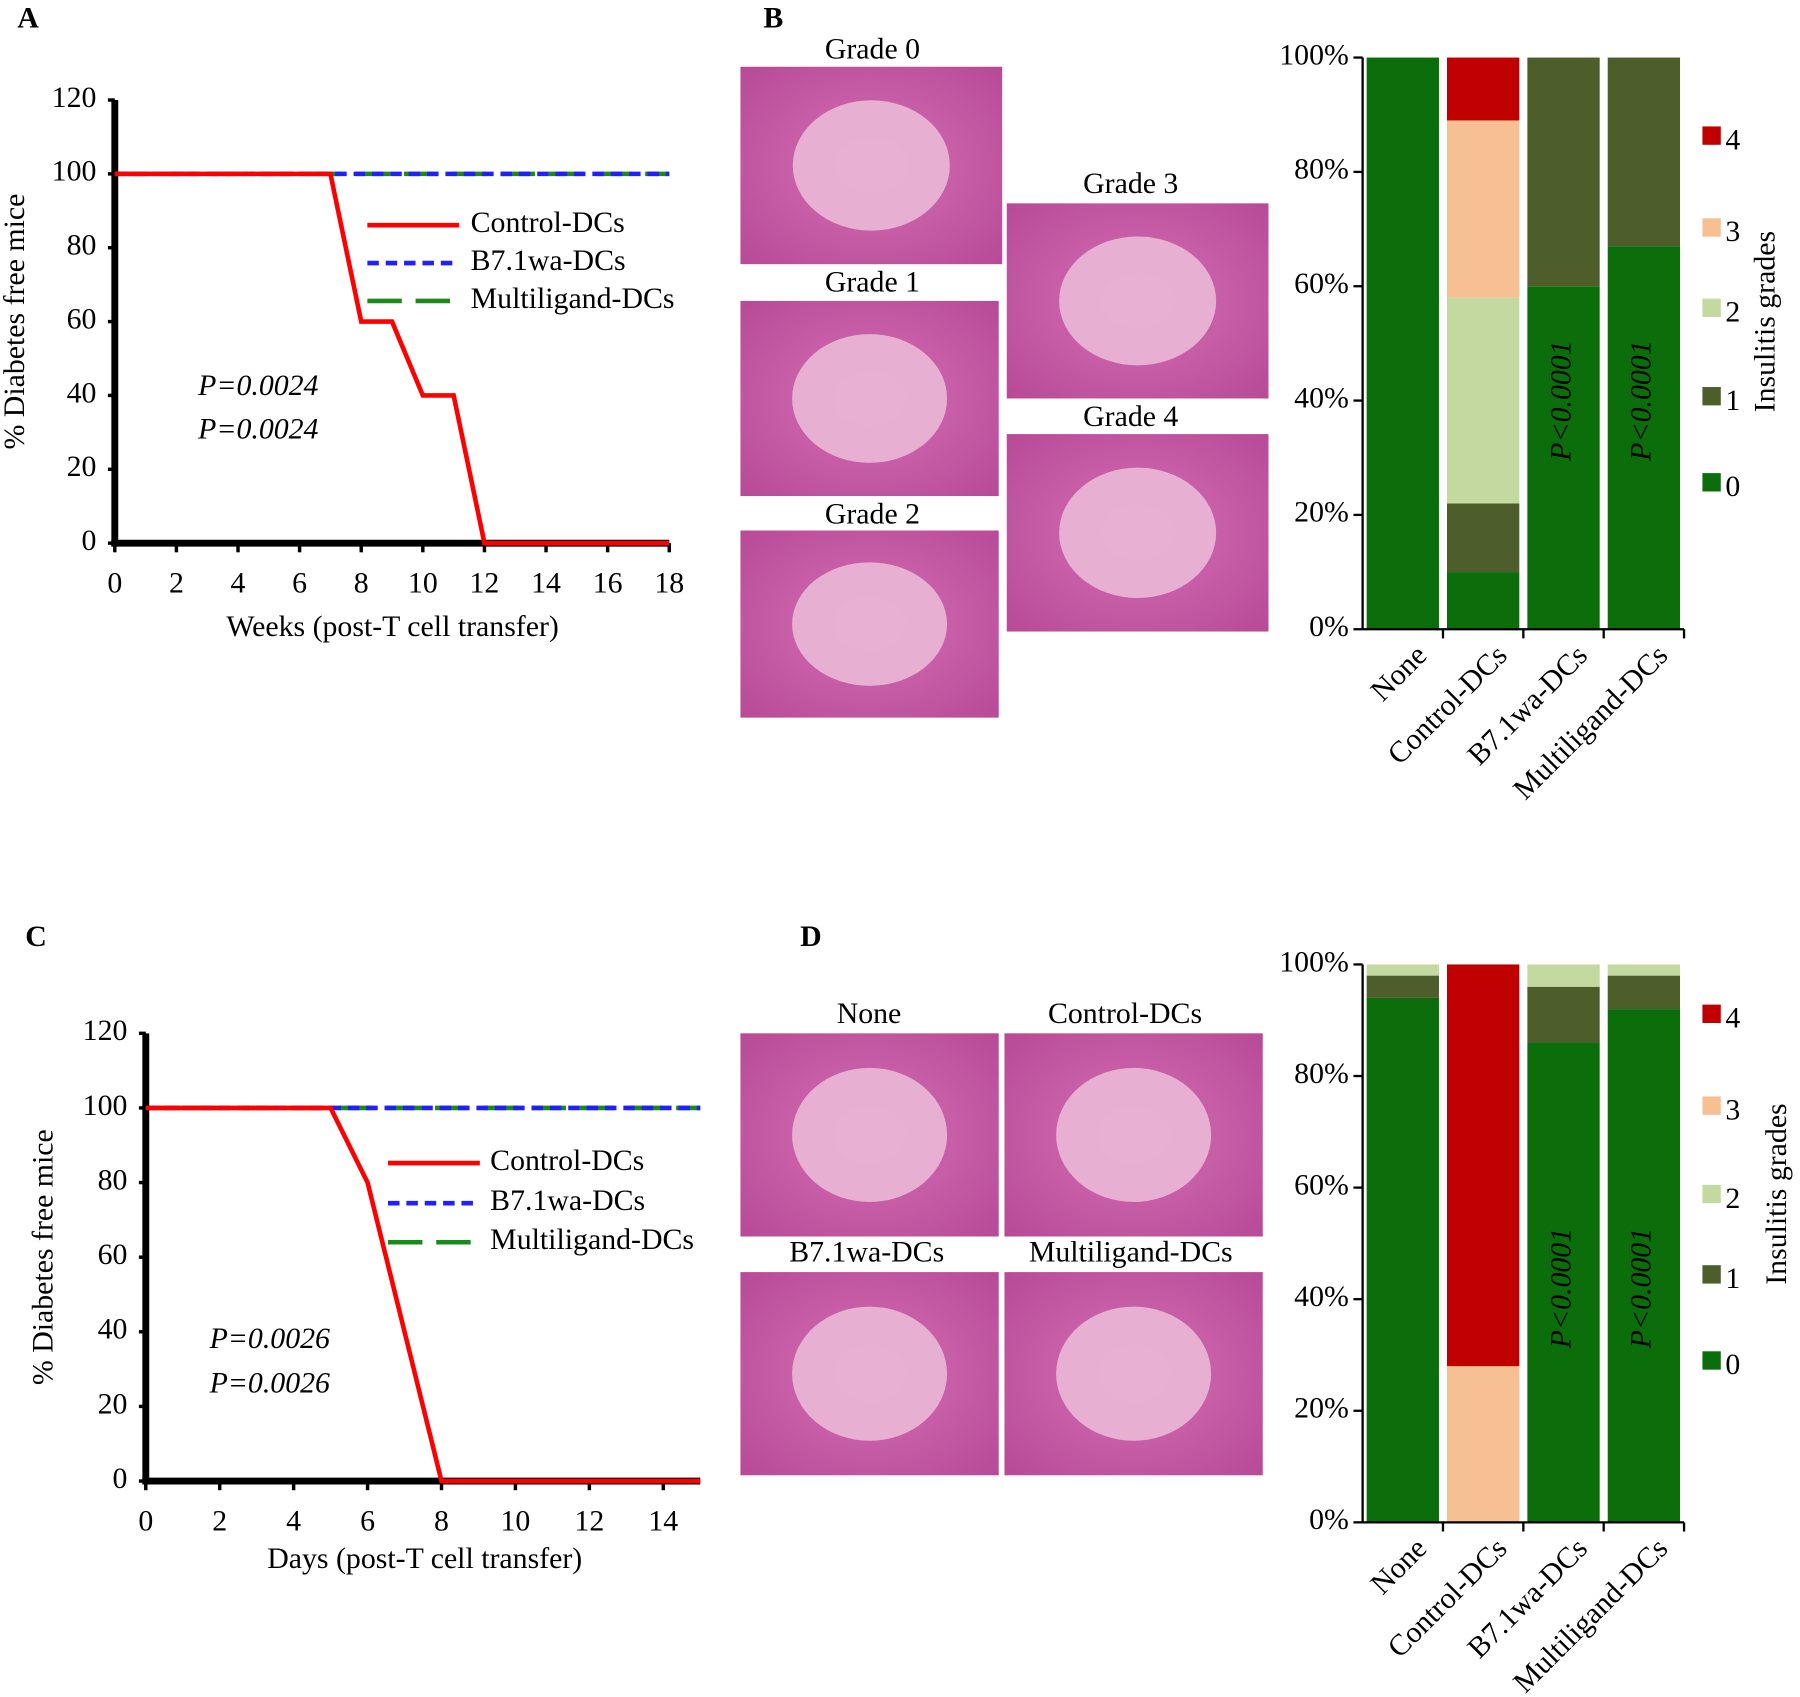 The image size is (1800, 1697). Describe the element at coordinates (1314, 54) in the screenshot. I see `y-tick-label: 100%` at that location.